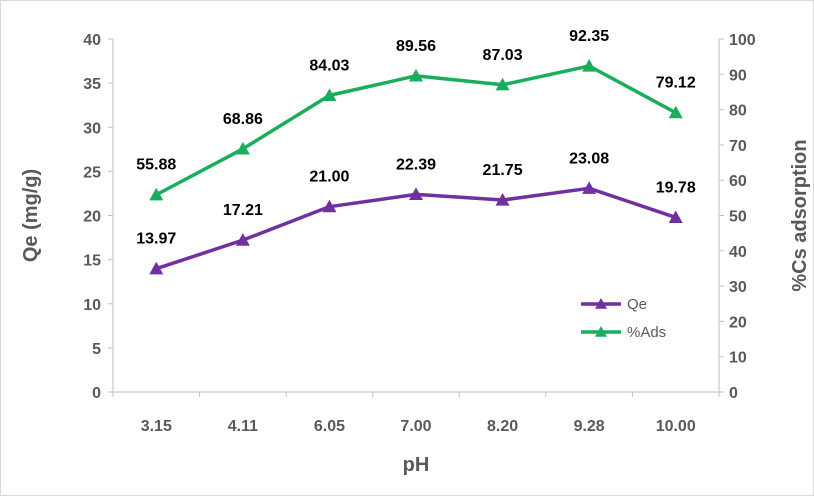  What do you see at coordinates (676, 83) in the screenshot?
I see `data-label-ads: 79.12` at bounding box center [676, 83].